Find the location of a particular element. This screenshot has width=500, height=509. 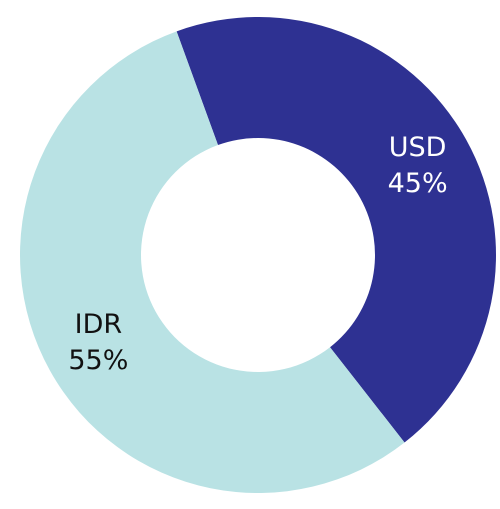

slice-value-label: 45% is located at coordinates (418, 183).